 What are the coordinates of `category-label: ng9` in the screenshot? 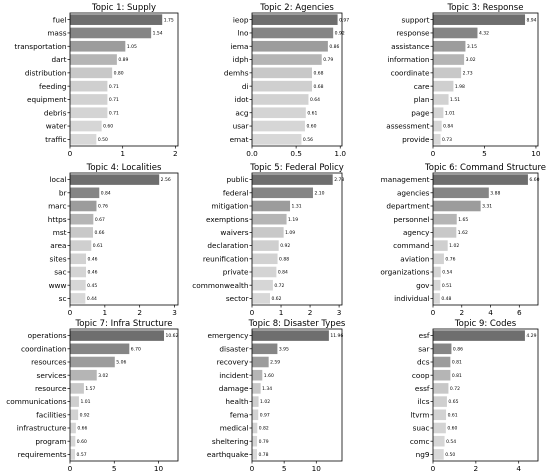 It's located at (423, 454).